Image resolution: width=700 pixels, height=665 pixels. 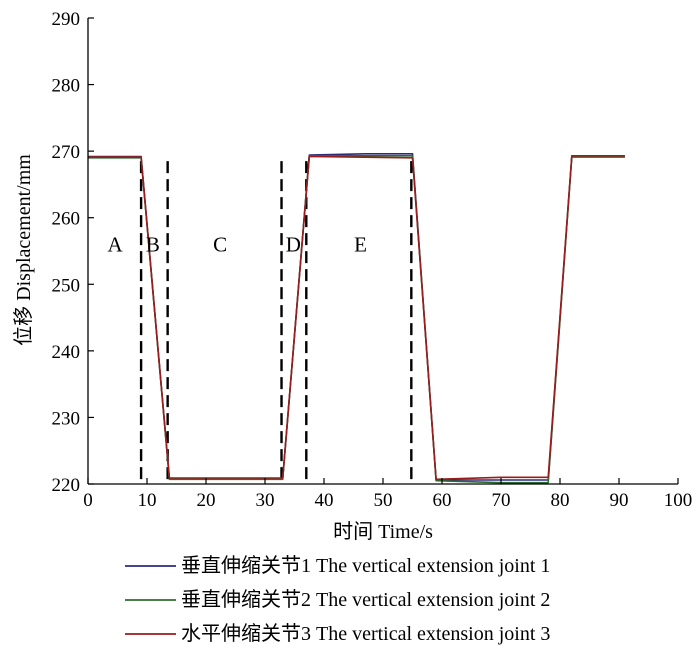 What do you see at coordinates (23, 250) in the screenshot?
I see `y-axis-title: 位移 Displacement/mm` at bounding box center [23, 250].